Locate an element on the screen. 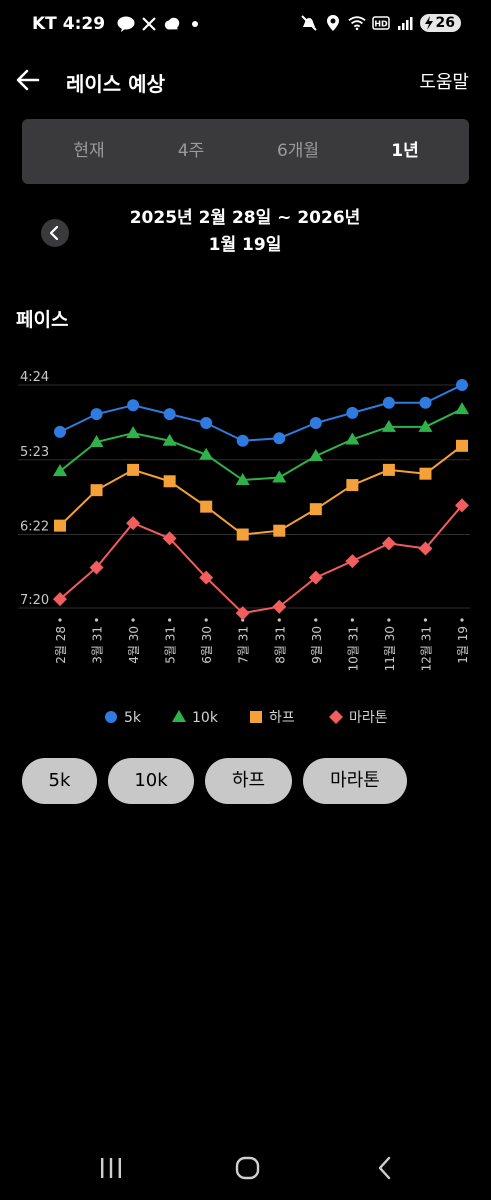 The width and height of the screenshot is (491, 1200). filter-half-button: 하프 is located at coordinates (248, 781).